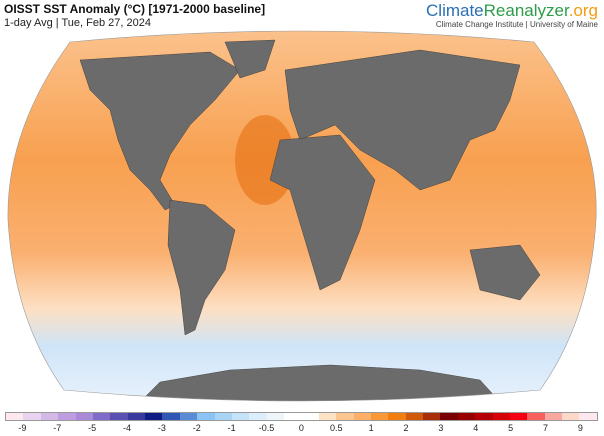  Describe the element at coordinates (92, 428) in the screenshot. I see `legend-tick: -5` at that location.